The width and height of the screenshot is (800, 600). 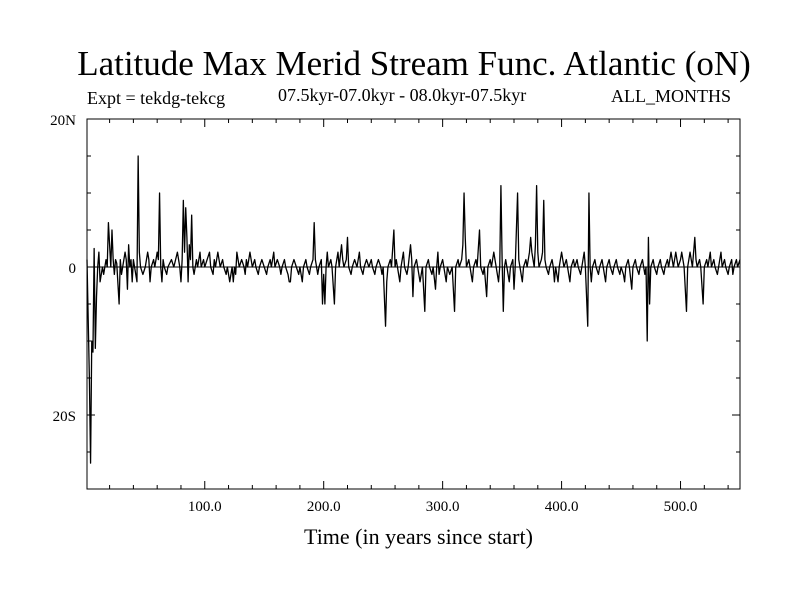 I want to click on experiment-label: Expt = tekdg-tekcg, so click(x=156, y=98).